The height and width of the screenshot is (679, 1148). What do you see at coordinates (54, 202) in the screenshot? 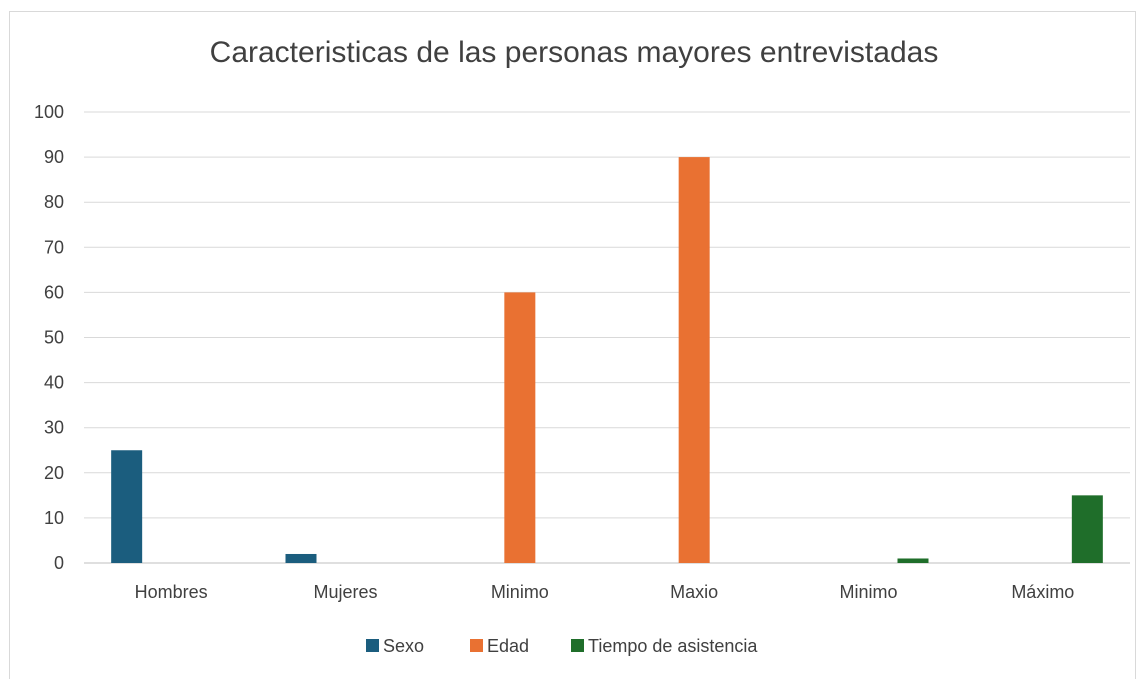
I see `y-tick-label: 80` at bounding box center [54, 202].